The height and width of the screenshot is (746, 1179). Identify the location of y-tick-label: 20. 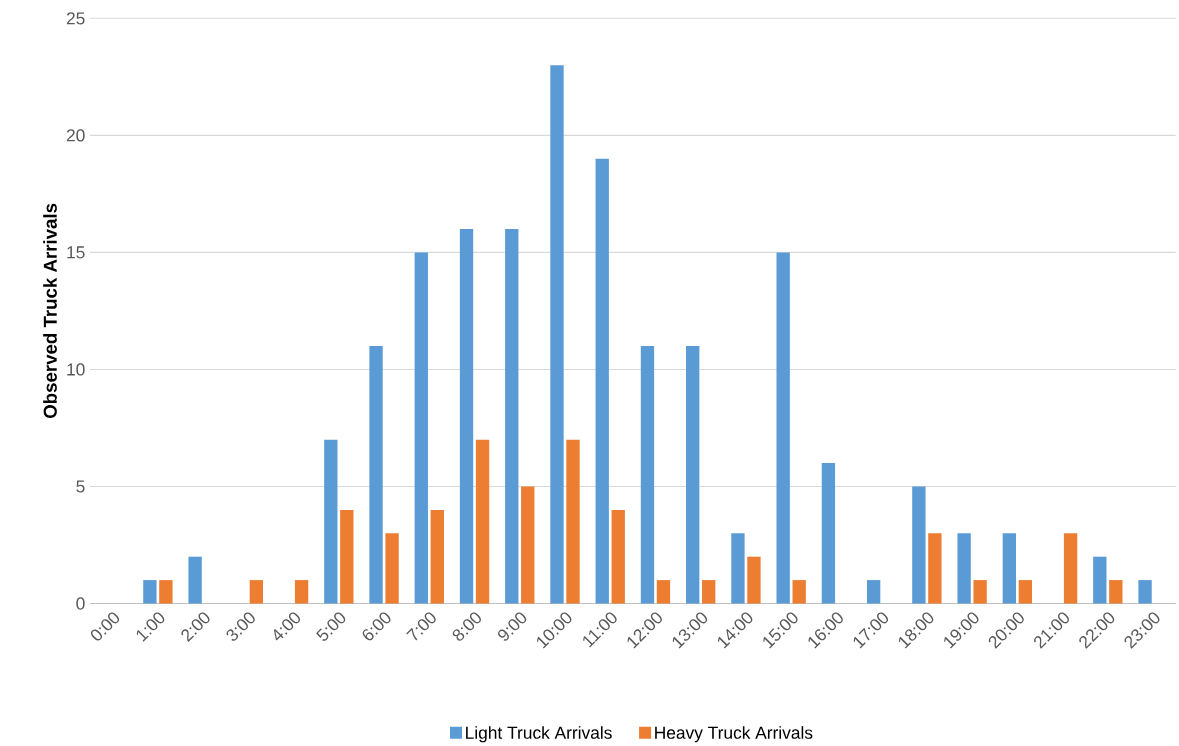
(75, 135).